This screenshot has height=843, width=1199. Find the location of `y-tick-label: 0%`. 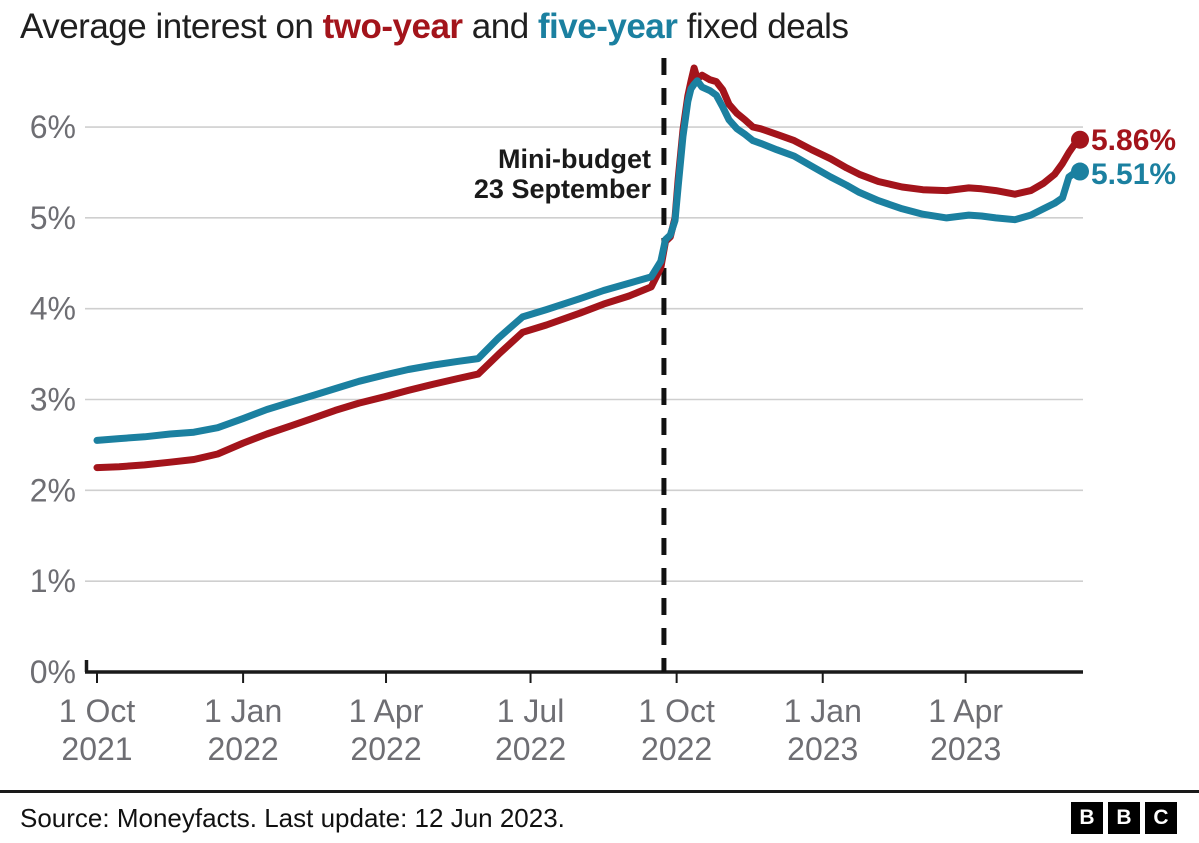

y-tick-label: 0% is located at coordinates (53, 672).